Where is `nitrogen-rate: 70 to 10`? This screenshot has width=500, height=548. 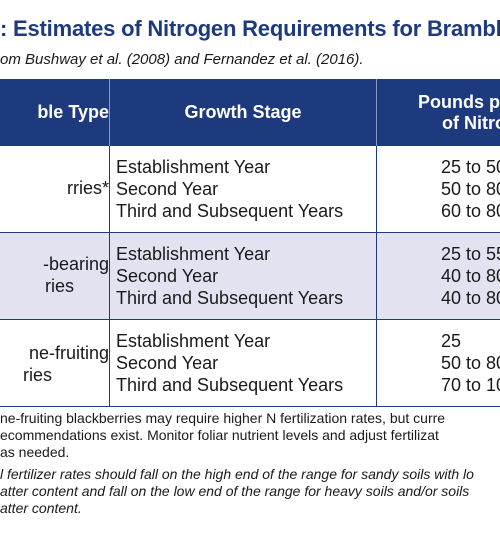 nitrogen-rate: 70 to 10 is located at coordinates (470, 385).